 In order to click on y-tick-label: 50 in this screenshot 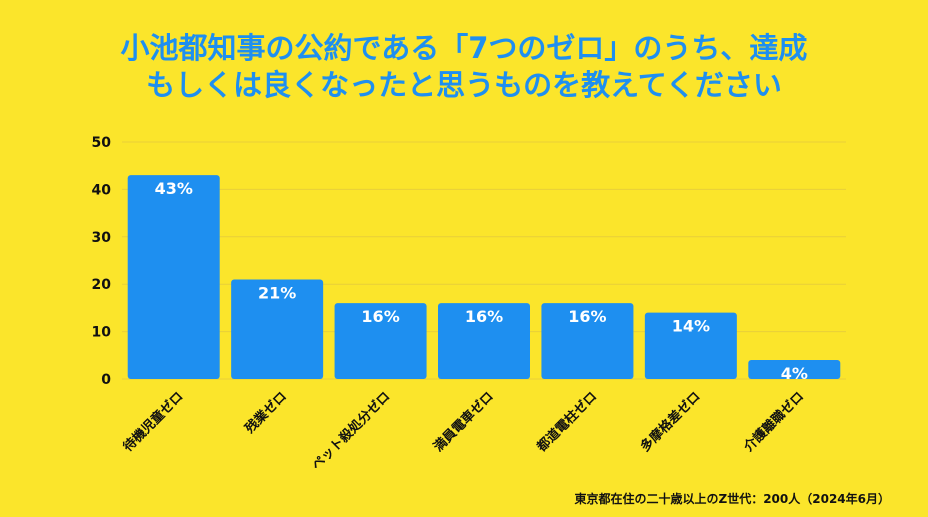, I will do `click(102, 143)`.